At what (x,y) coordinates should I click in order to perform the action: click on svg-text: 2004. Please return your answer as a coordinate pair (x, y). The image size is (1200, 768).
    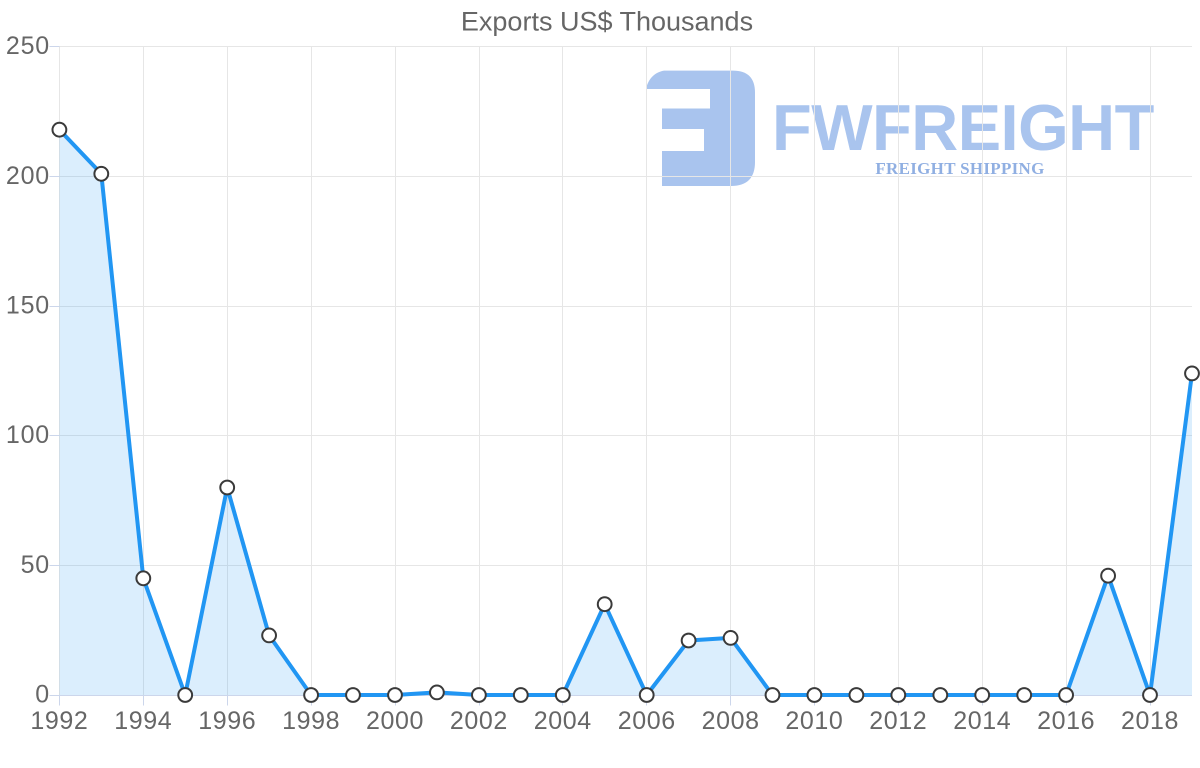
    Looking at the image, I should click on (563, 721).